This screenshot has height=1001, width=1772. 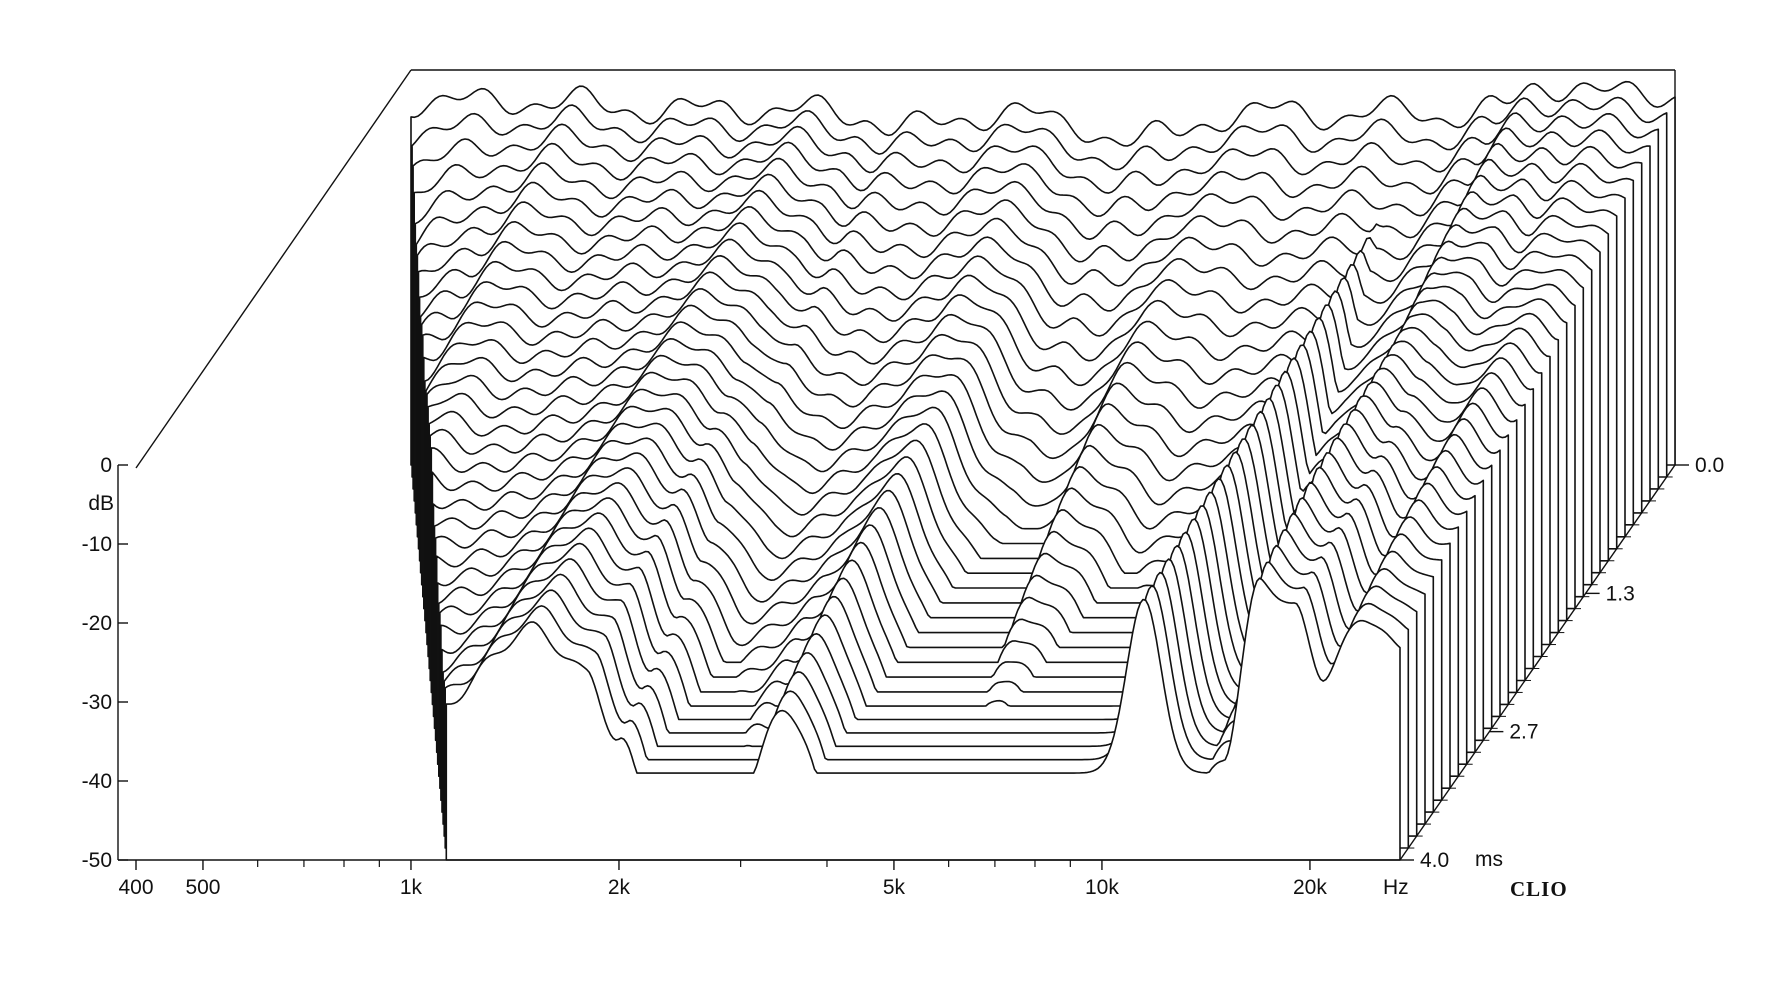 I want to click on frame-left-diagonal, so click(x=273, y=269).